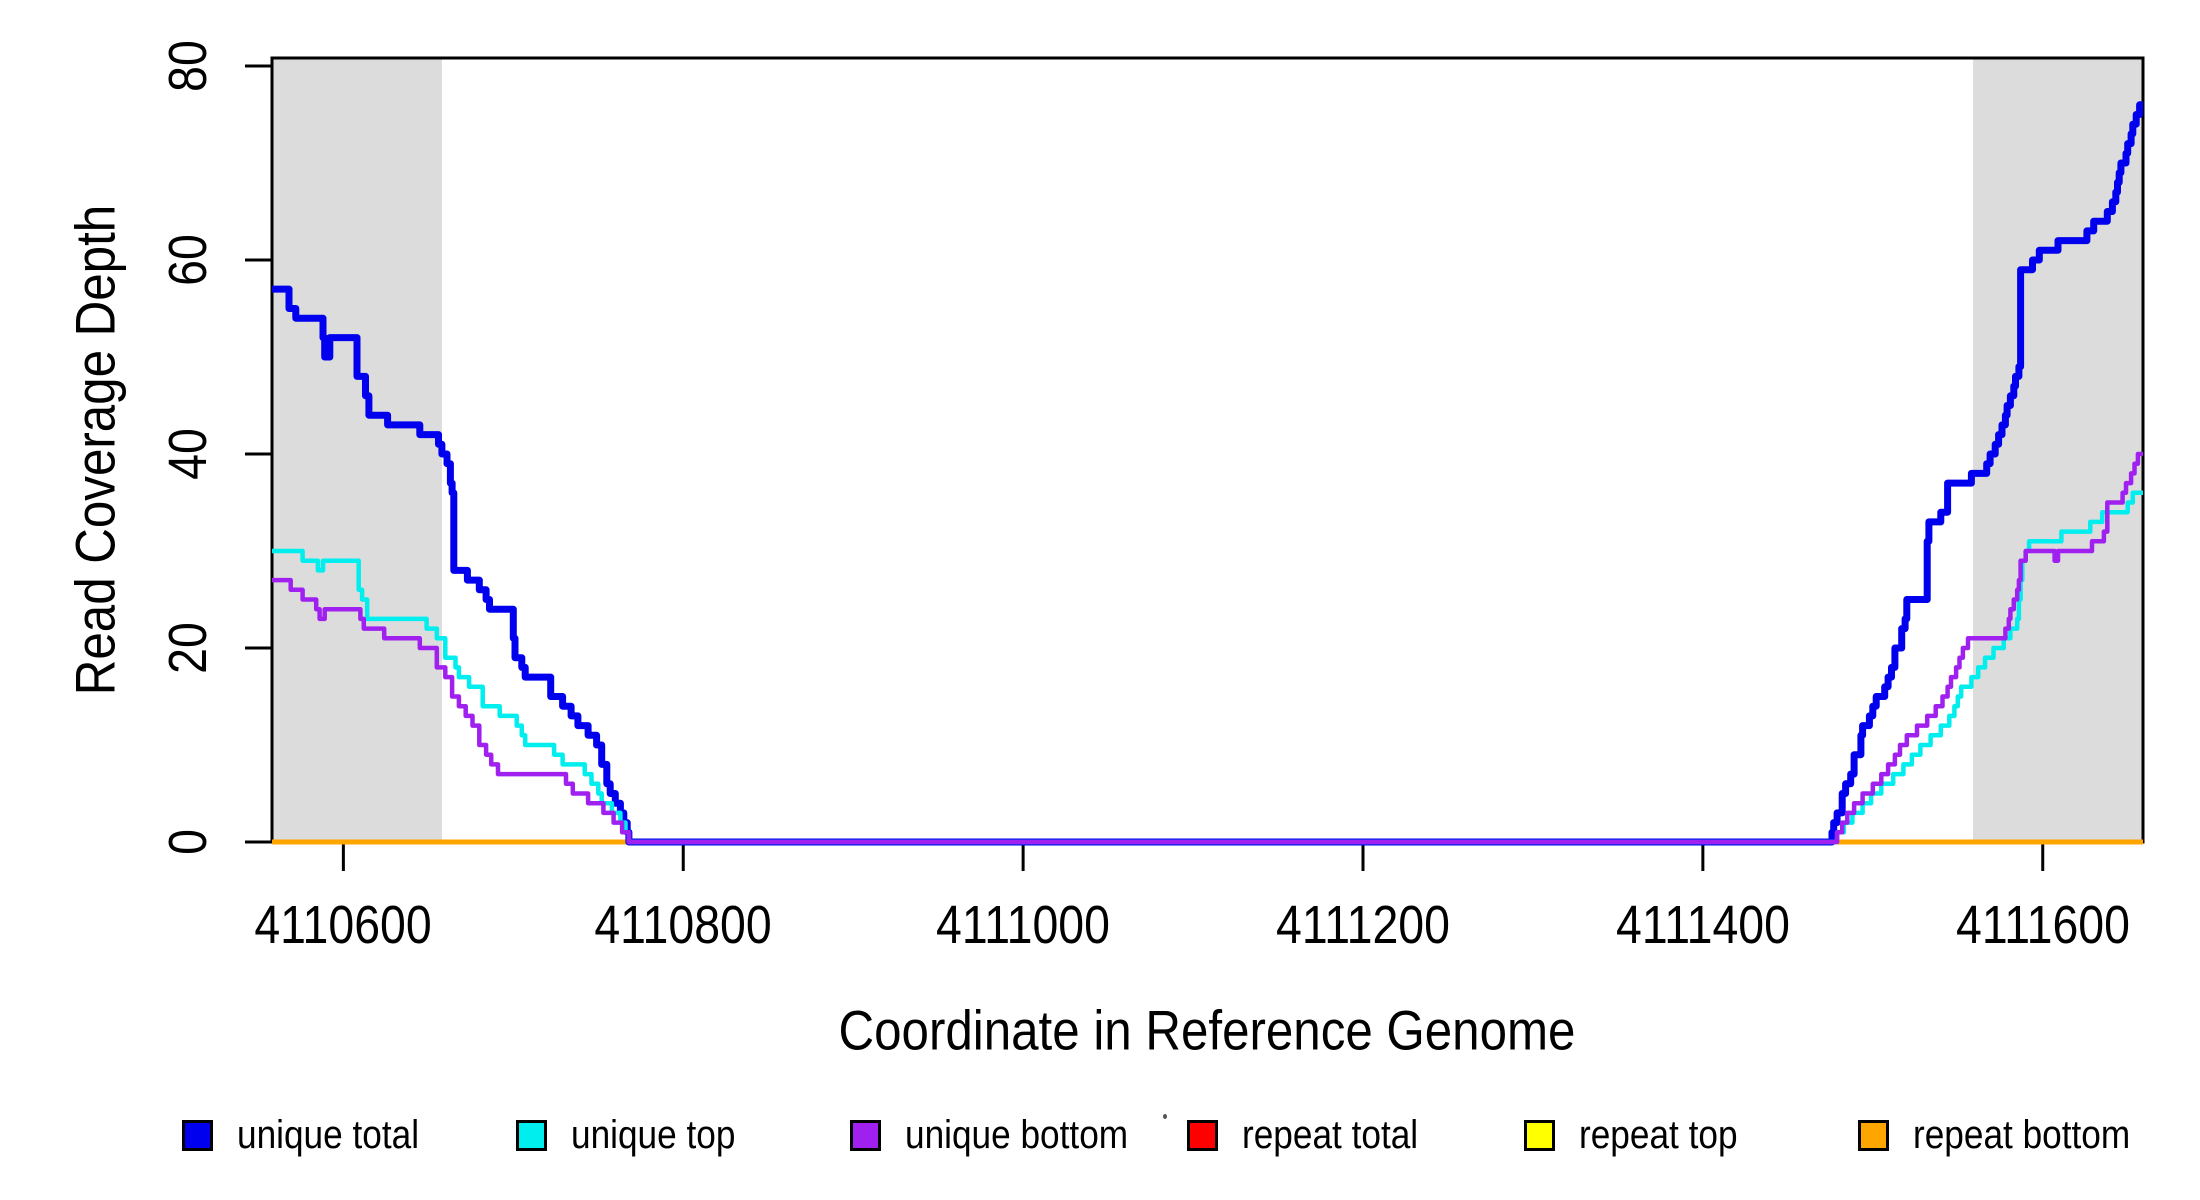 This screenshot has width=2200, height=1200. I want to click on x-axis-title: Coordinate in Reference Genome, so click(1207, 1030).